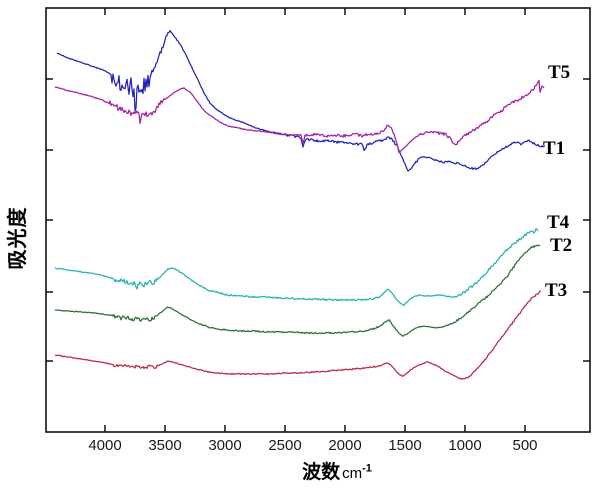 The image size is (600, 497). I want to click on curve-label-T1: T1, so click(554, 148).